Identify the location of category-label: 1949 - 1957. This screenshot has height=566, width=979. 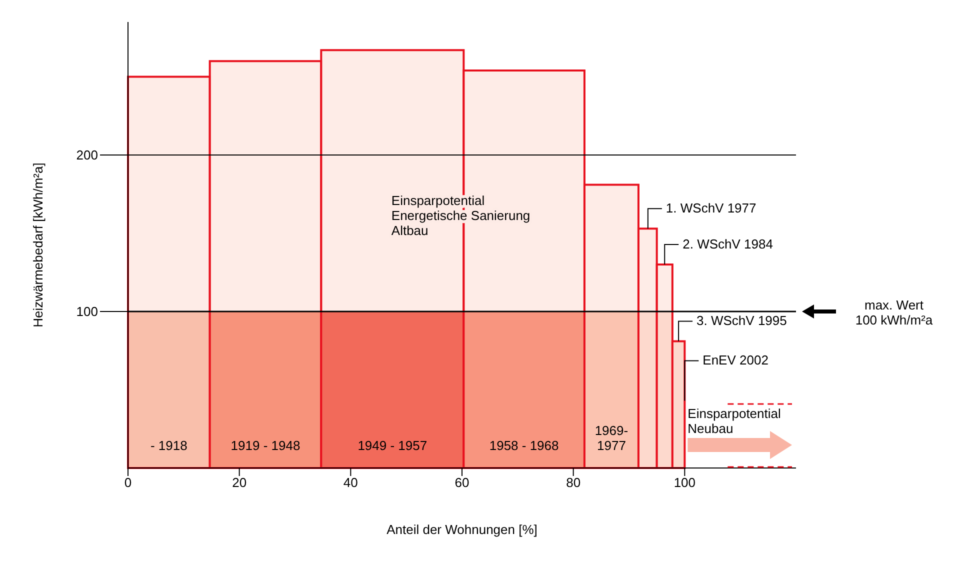
(393, 445).